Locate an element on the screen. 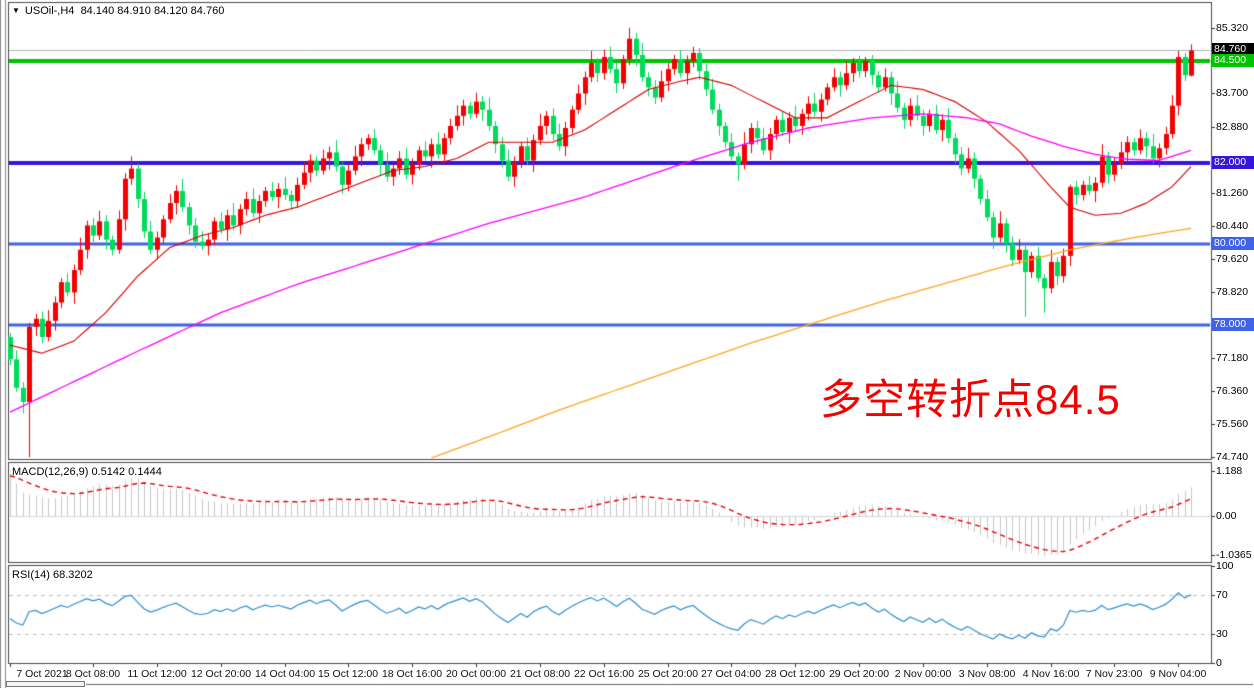 This screenshot has width=1254, height=688. time-axis-label: 18 Oct 16:00 is located at coordinates (412, 674).